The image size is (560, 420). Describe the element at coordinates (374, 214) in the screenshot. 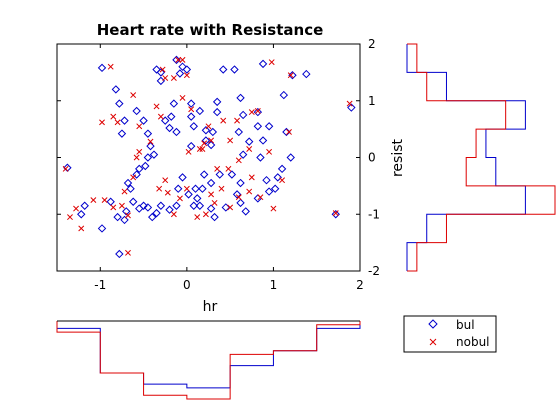

I see `y-tick-label: -1` at that location.